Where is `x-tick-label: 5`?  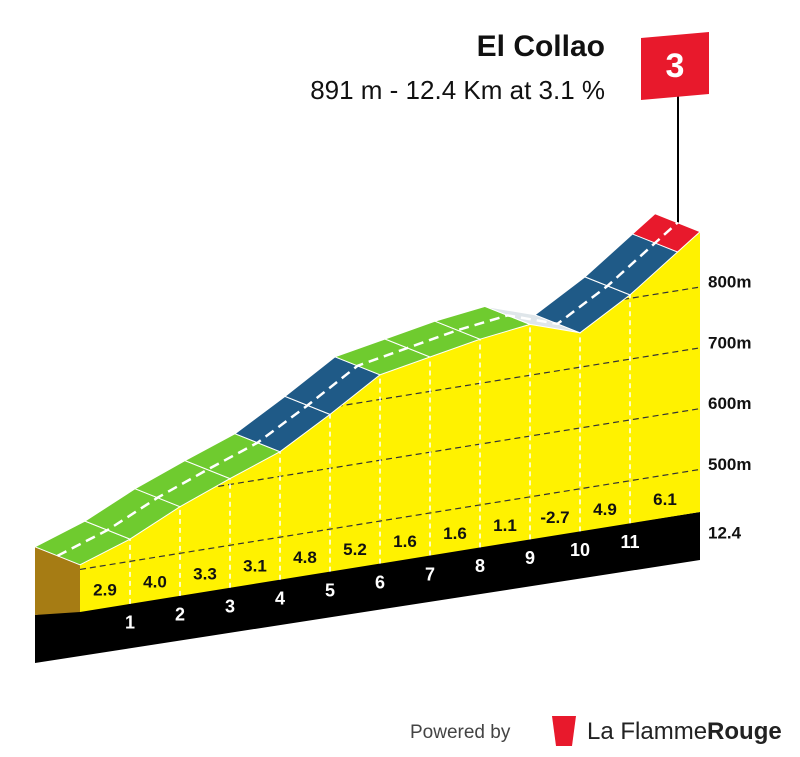
x-tick-label: 5 is located at coordinates (330, 590).